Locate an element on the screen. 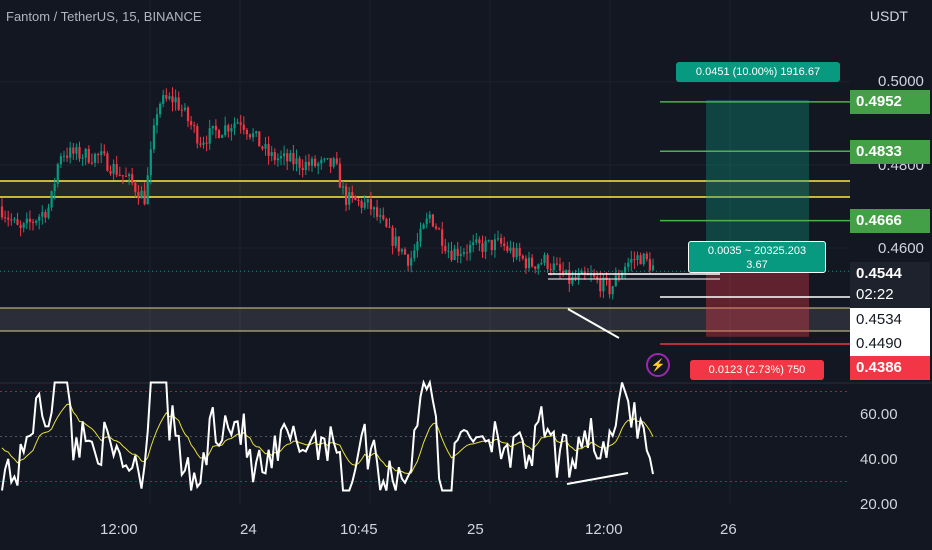 This screenshot has width=932, height=550. stop-price-tag: 0.4386 is located at coordinates (890, 368).